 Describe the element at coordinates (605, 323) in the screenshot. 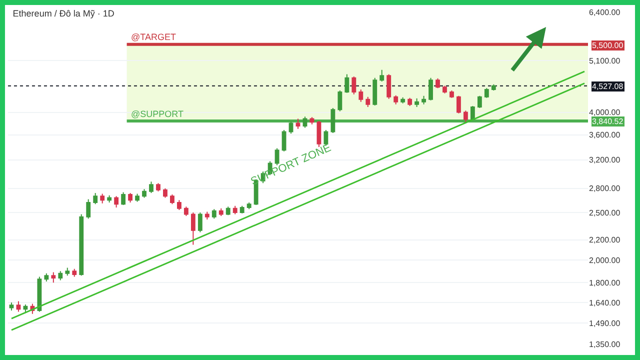

I see `y-tick-label: 1,490.00` at that location.